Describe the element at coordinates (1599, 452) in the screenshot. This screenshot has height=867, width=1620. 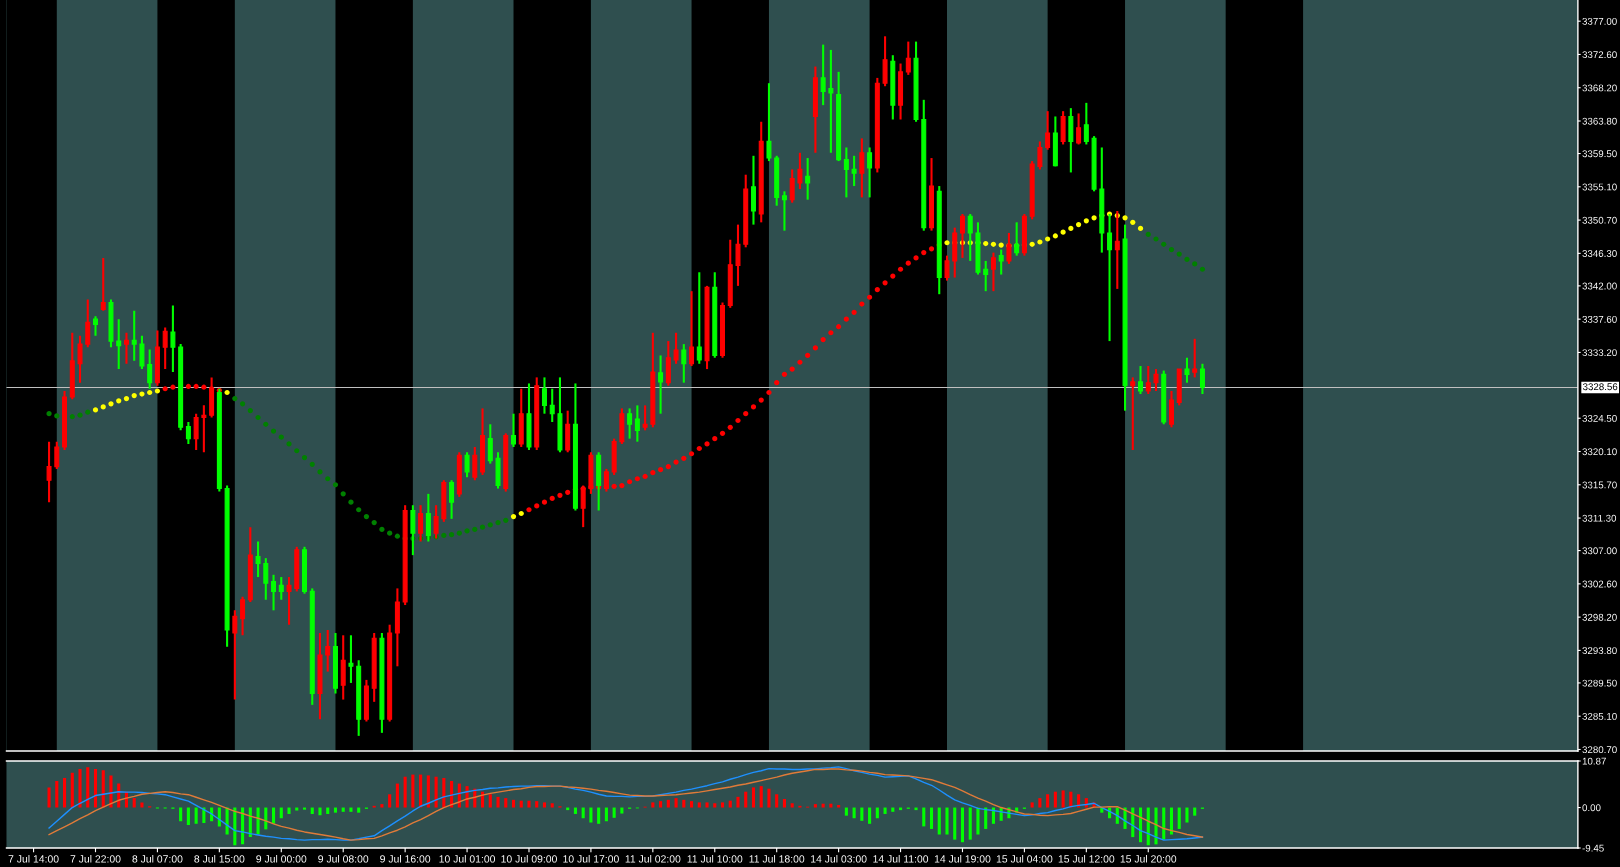
I see `y-tick-label: 3320.10` at that location.